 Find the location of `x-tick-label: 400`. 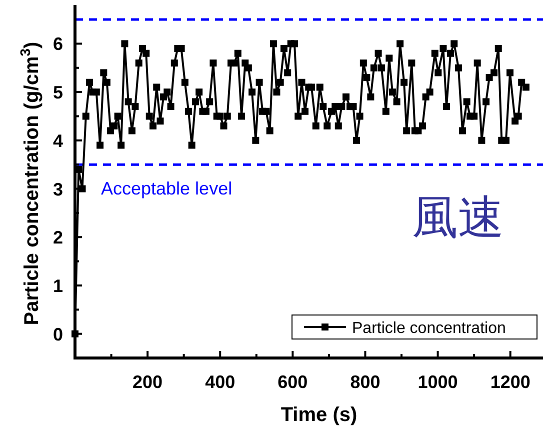

x-tick-label: 400 is located at coordinates (220, 382).